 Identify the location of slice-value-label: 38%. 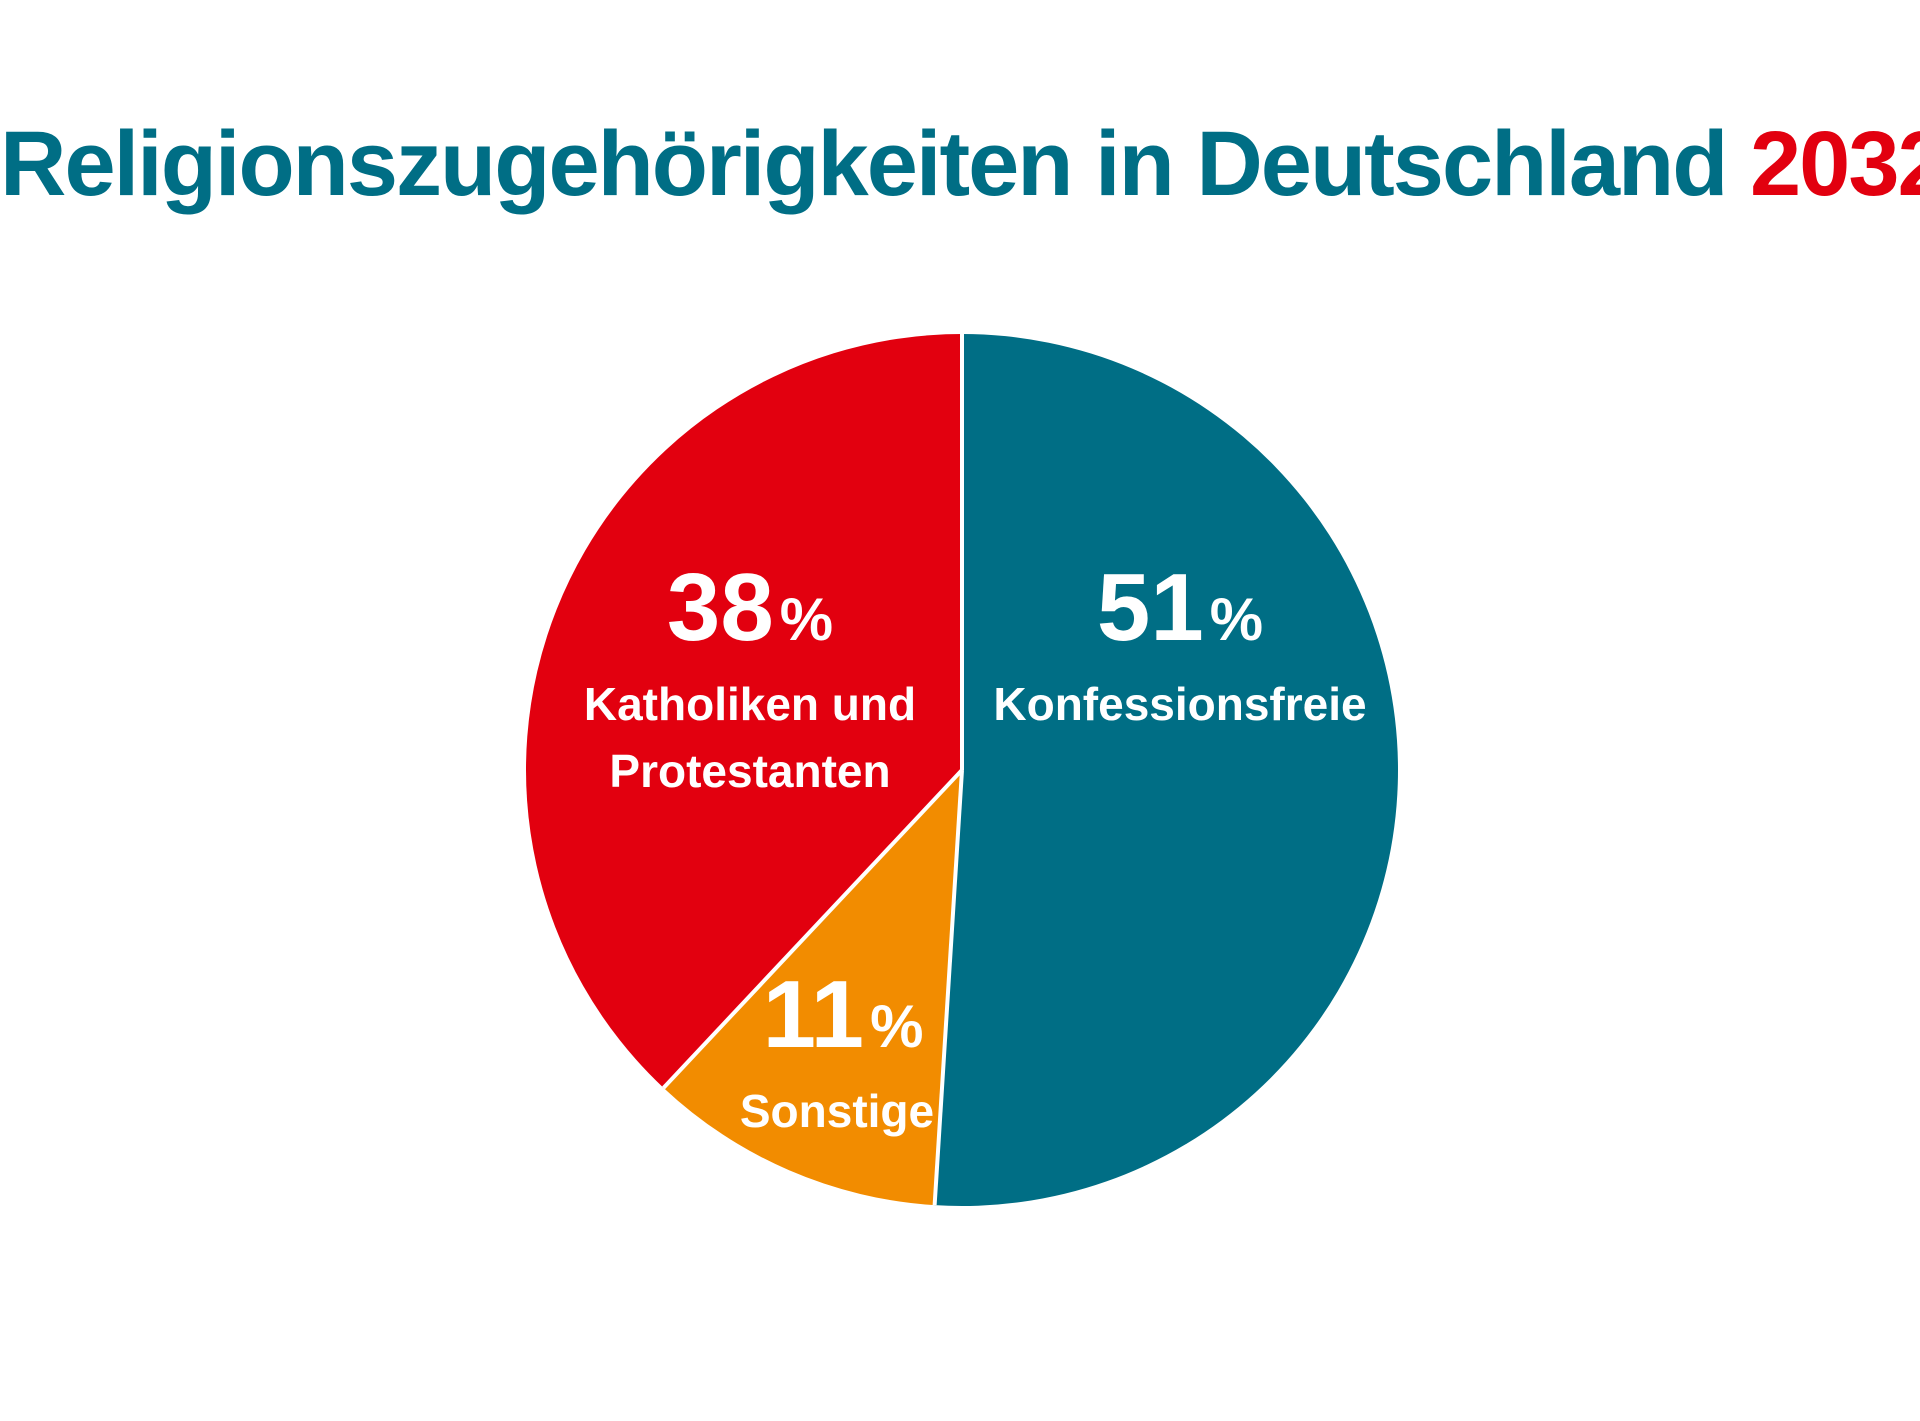
(750, 607).